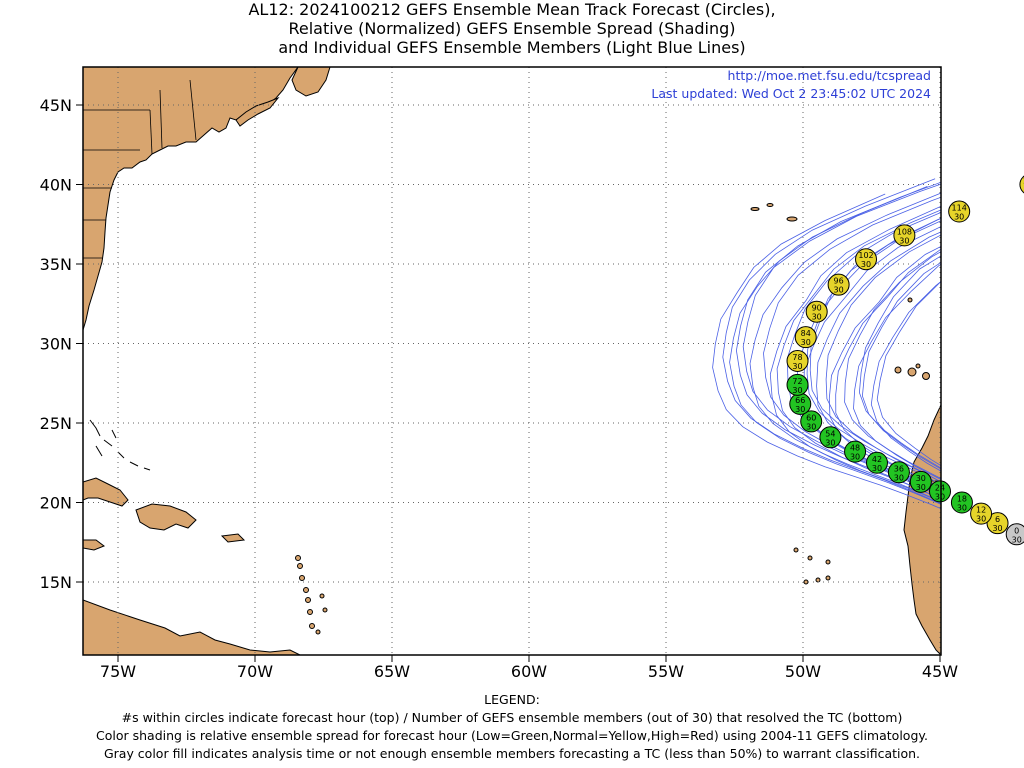 Image resolution: width=1024 pixels, height=768 pixels. I want to click on lat-tick-label: 30N, so click(56, 344).